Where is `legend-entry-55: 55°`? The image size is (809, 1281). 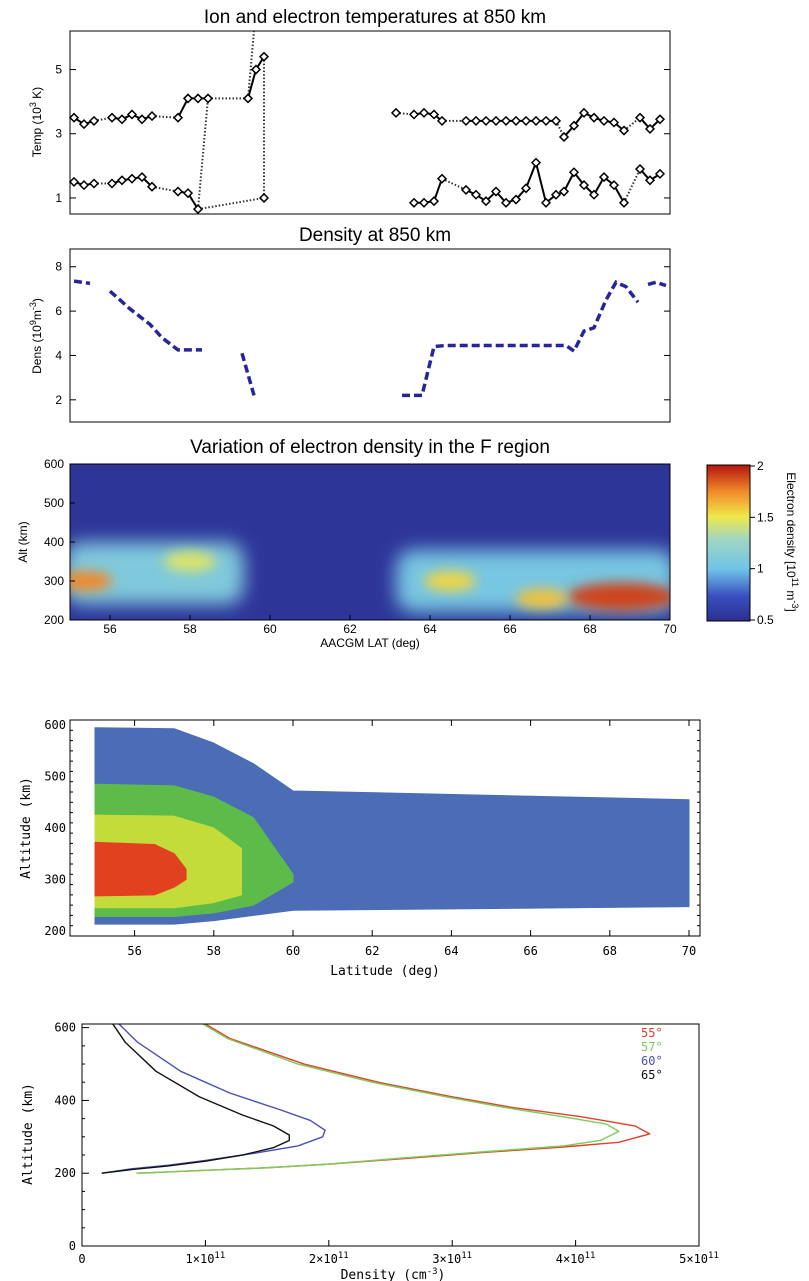
legend-entry-55: 55° is located at coordinates (652, 1033).